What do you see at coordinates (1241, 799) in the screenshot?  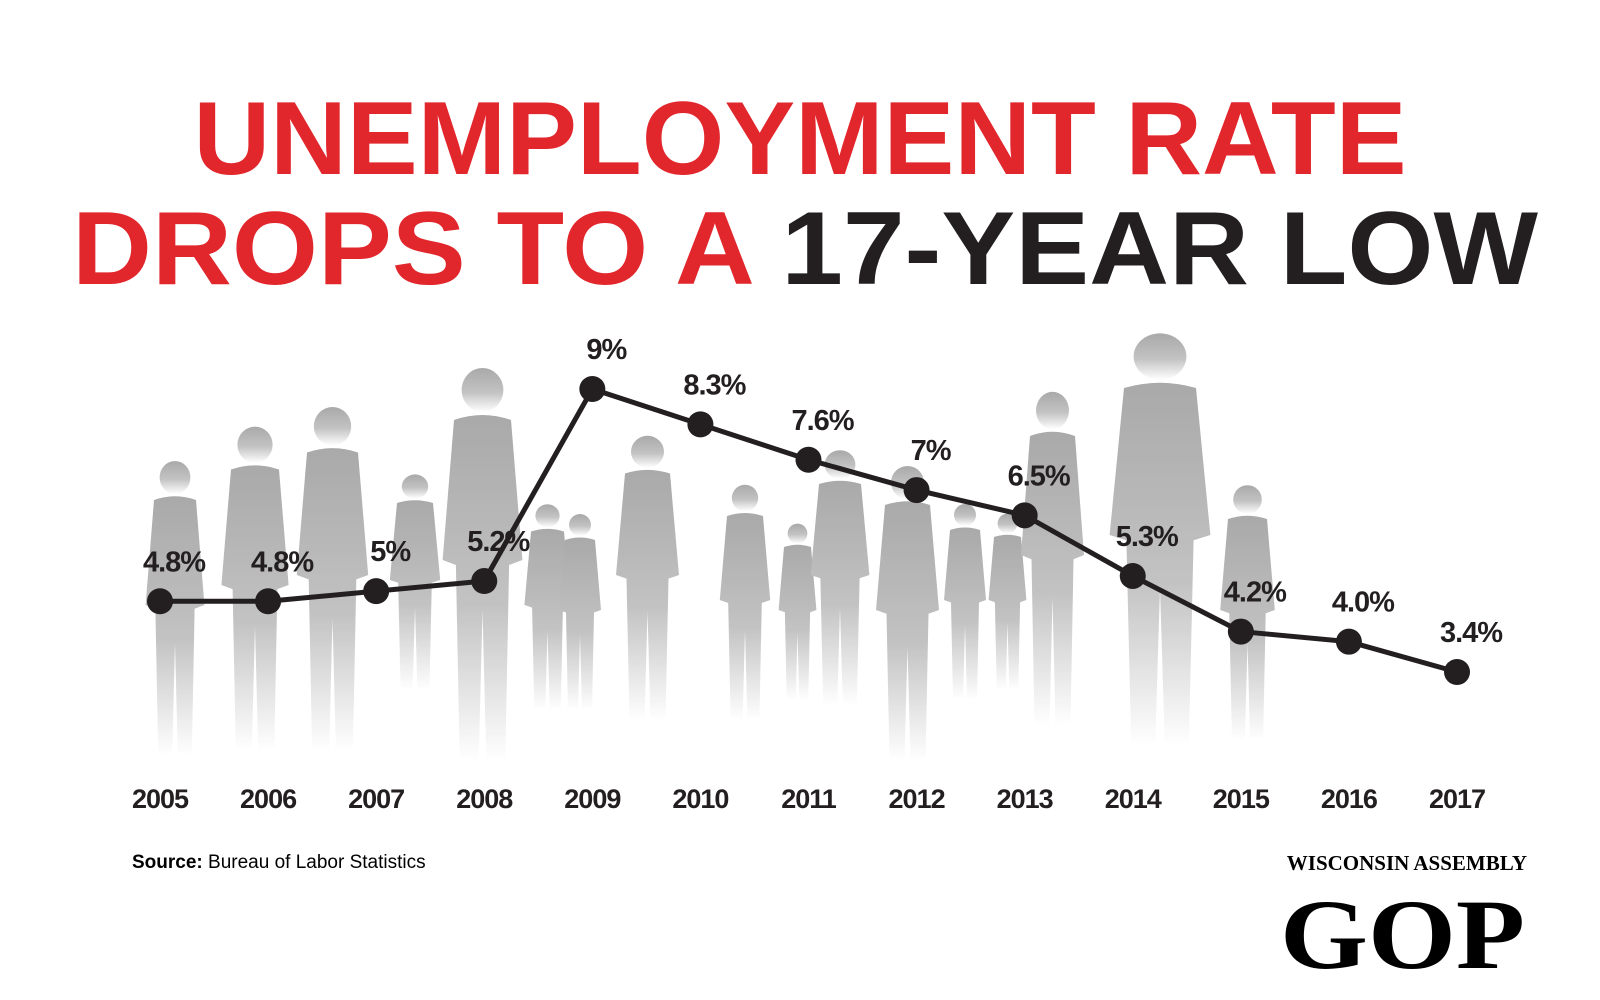 I see `x-tick-label: 2015` at bounding box center [1241, 799].